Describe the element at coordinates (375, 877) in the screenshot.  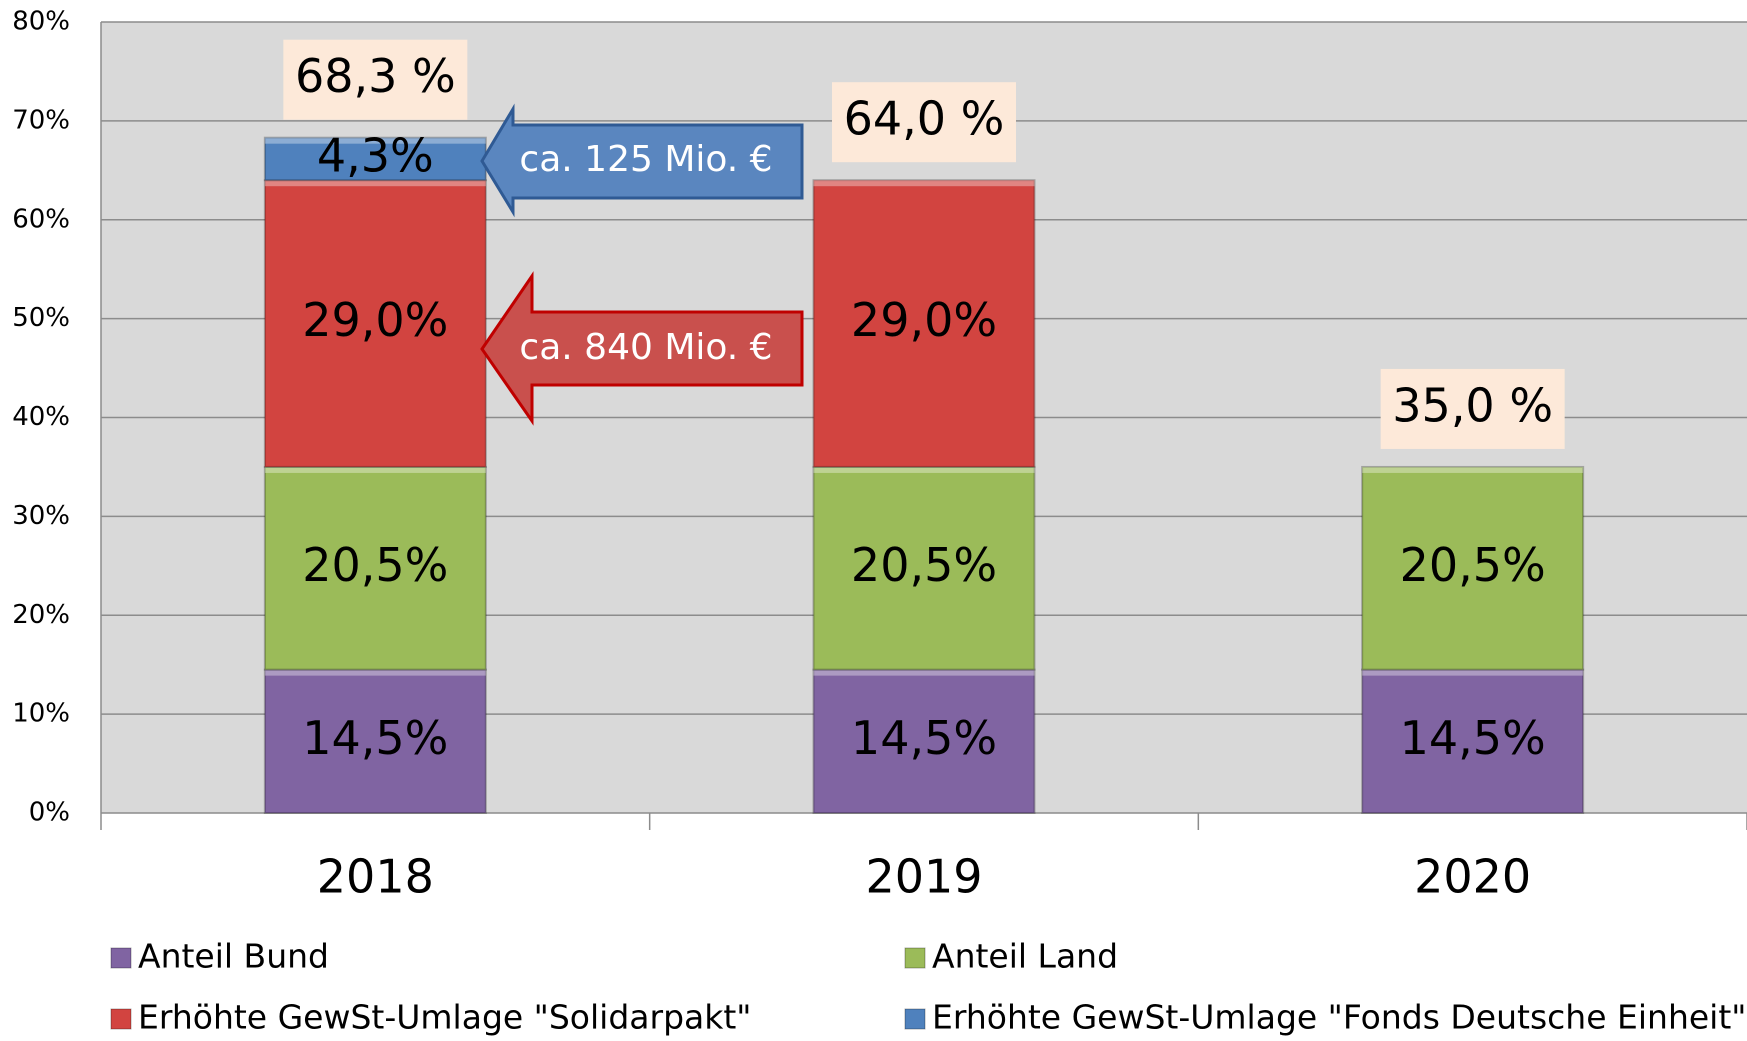
I see `x-tick-label: 2018` at that location.